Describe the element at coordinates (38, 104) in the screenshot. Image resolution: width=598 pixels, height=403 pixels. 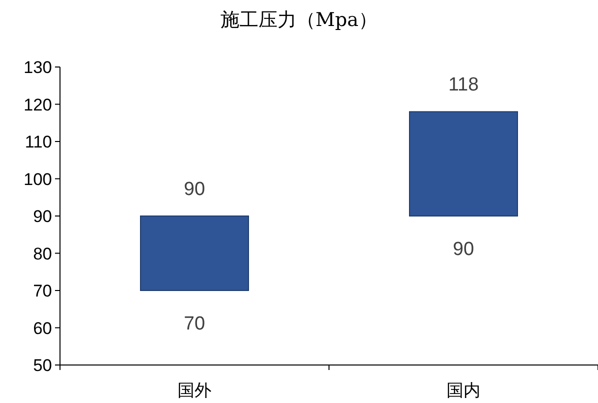
I see `y-tick-label: 120` at that location.